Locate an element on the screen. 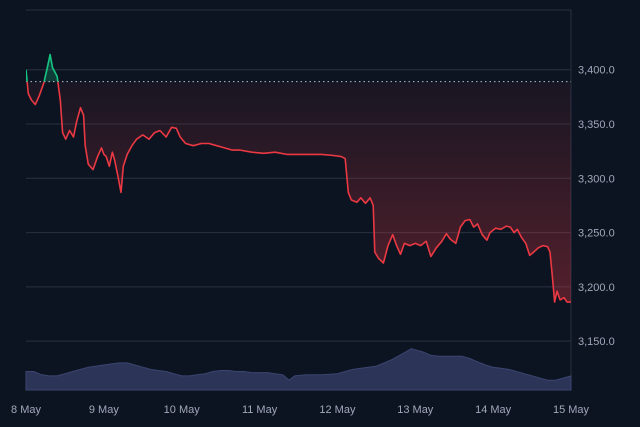 The image size is (640, 427). y-tick-label: 3,350.0 is located at coordinates (596, 125).